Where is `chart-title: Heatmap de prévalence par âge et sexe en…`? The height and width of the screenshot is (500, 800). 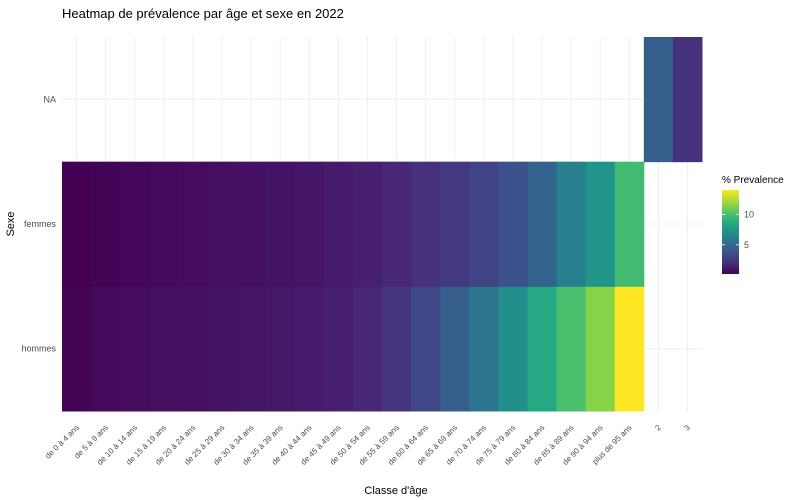 chart-title: Heatmap de prévalence par âge et sexe en… is located at coordinates (203, 13).